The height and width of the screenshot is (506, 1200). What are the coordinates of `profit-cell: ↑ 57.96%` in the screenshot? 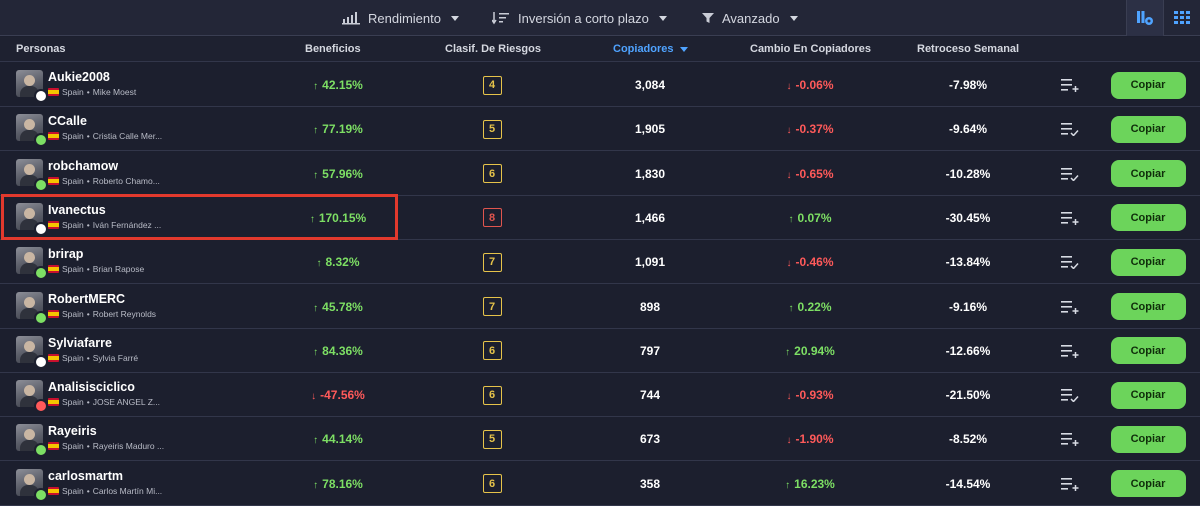 It's located at (338, 174).